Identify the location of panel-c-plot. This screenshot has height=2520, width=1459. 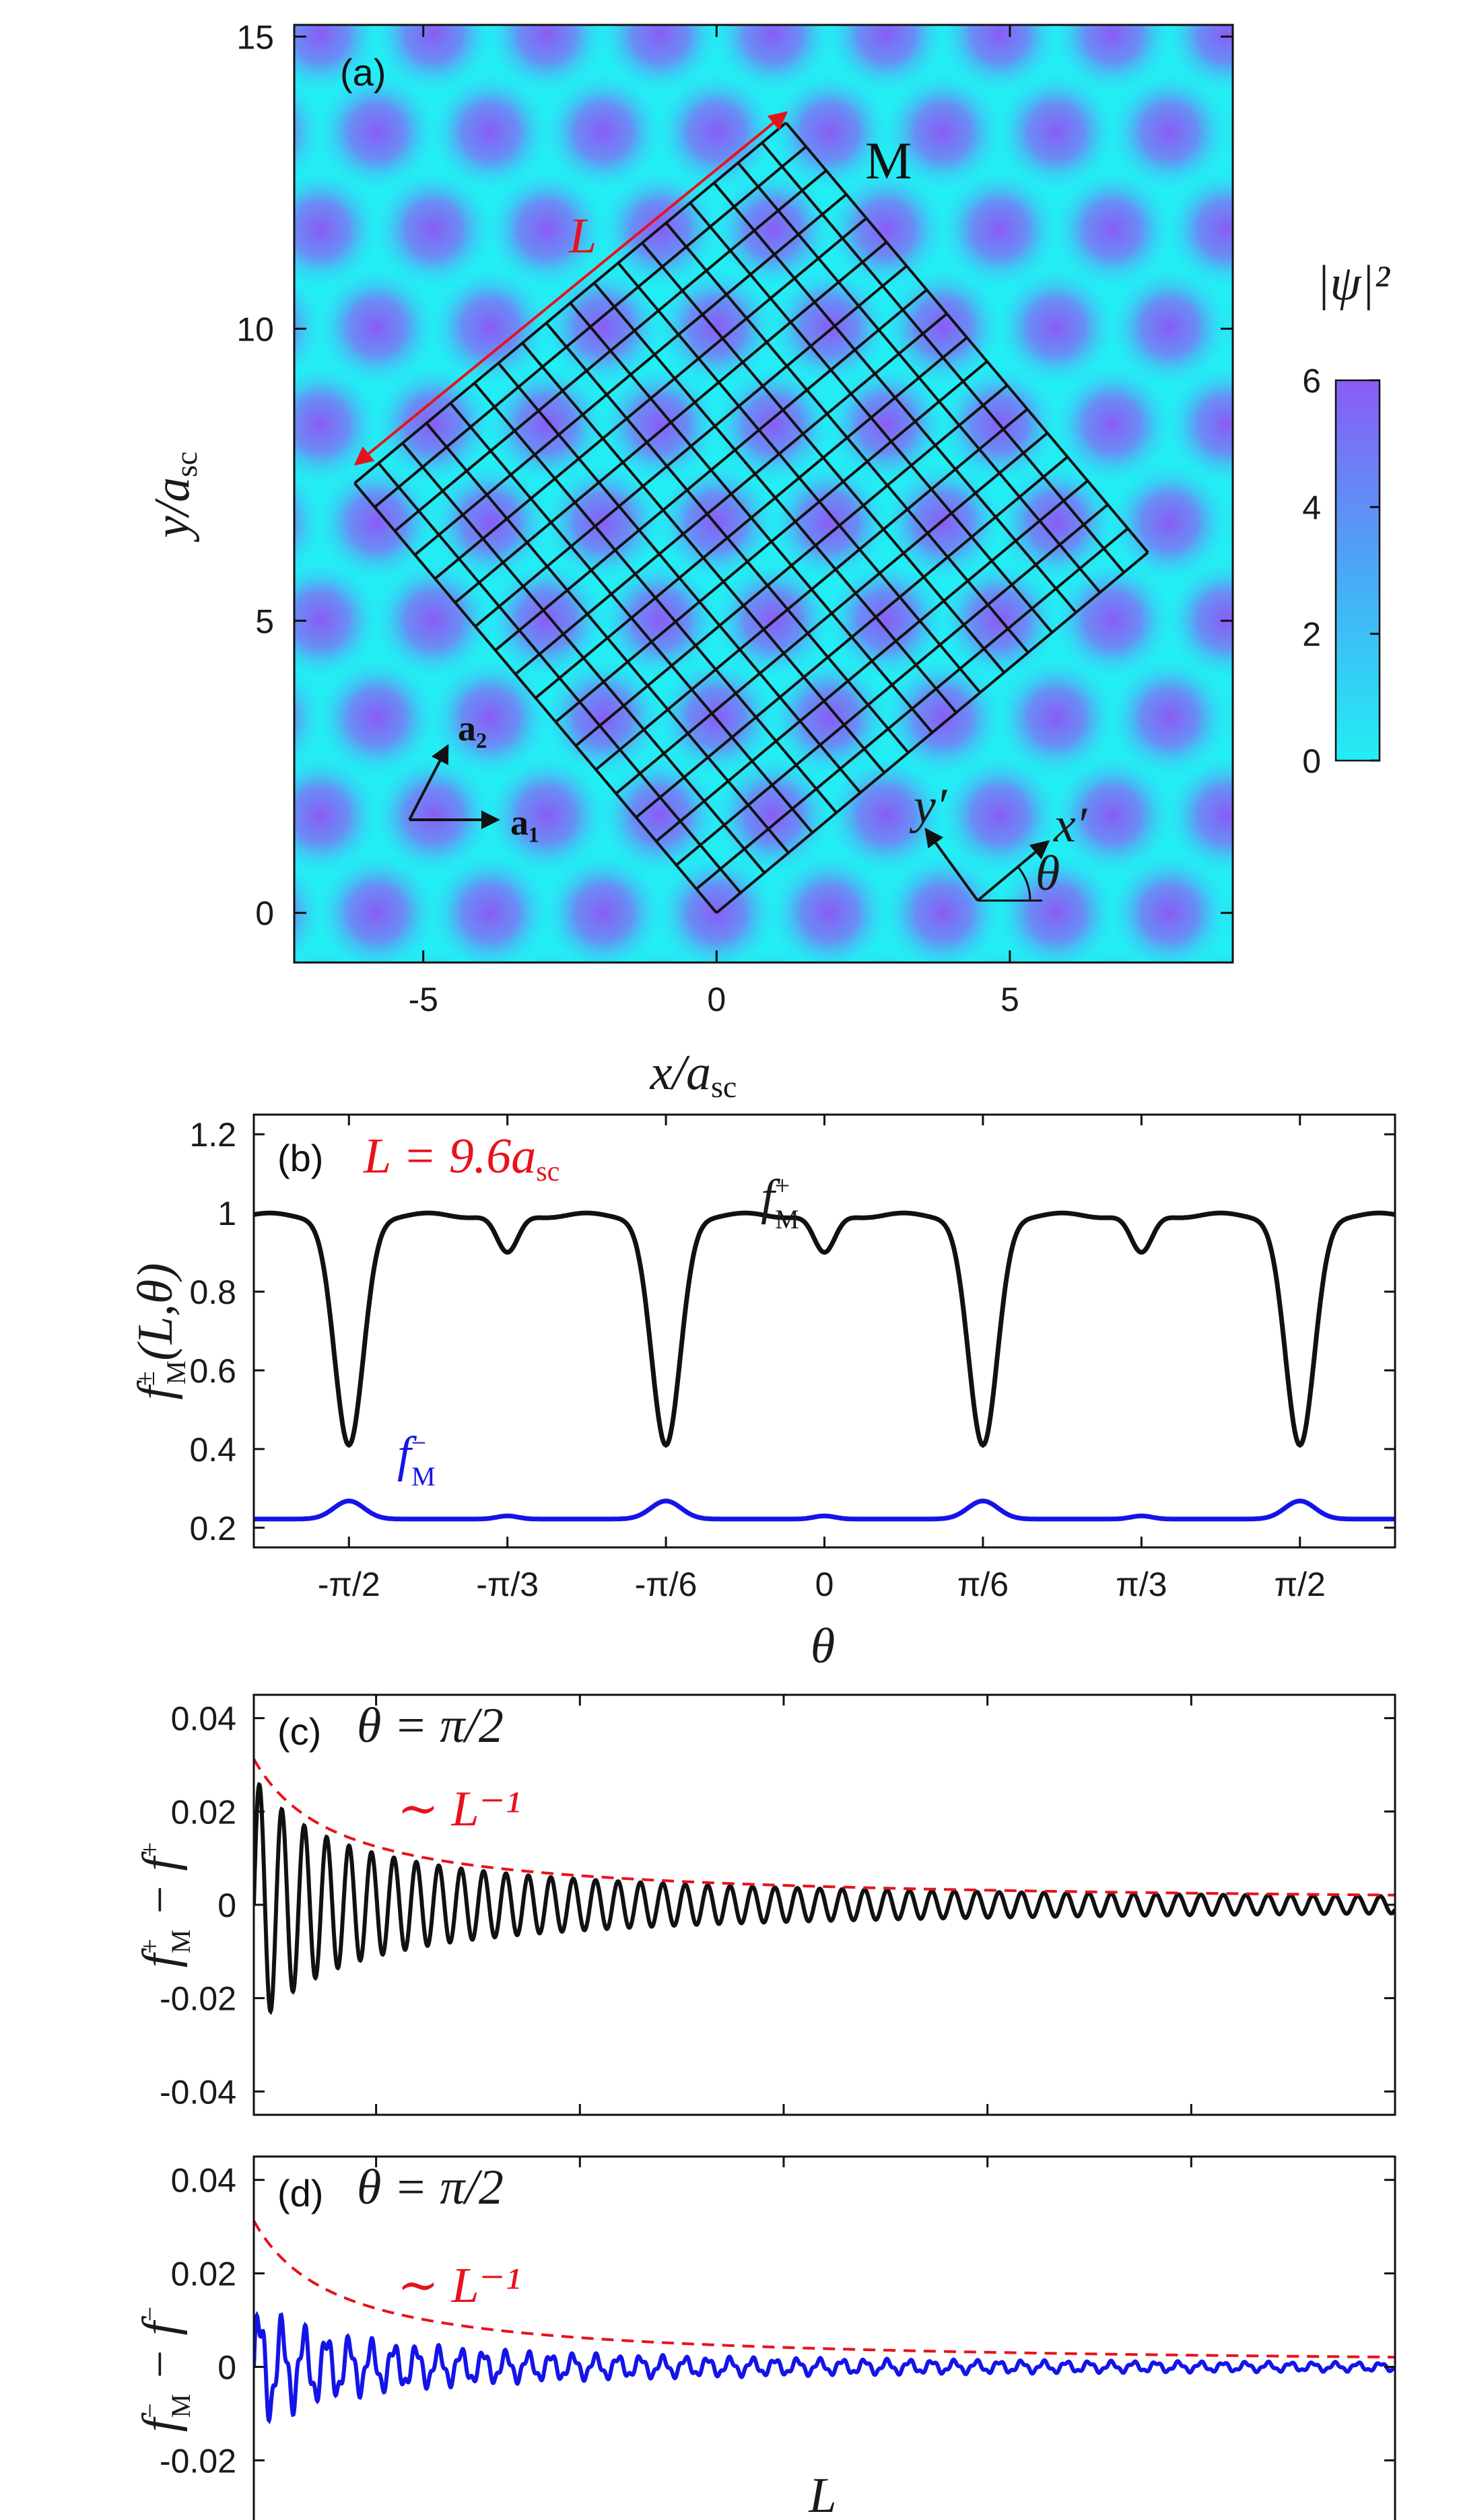
(824, 1887).